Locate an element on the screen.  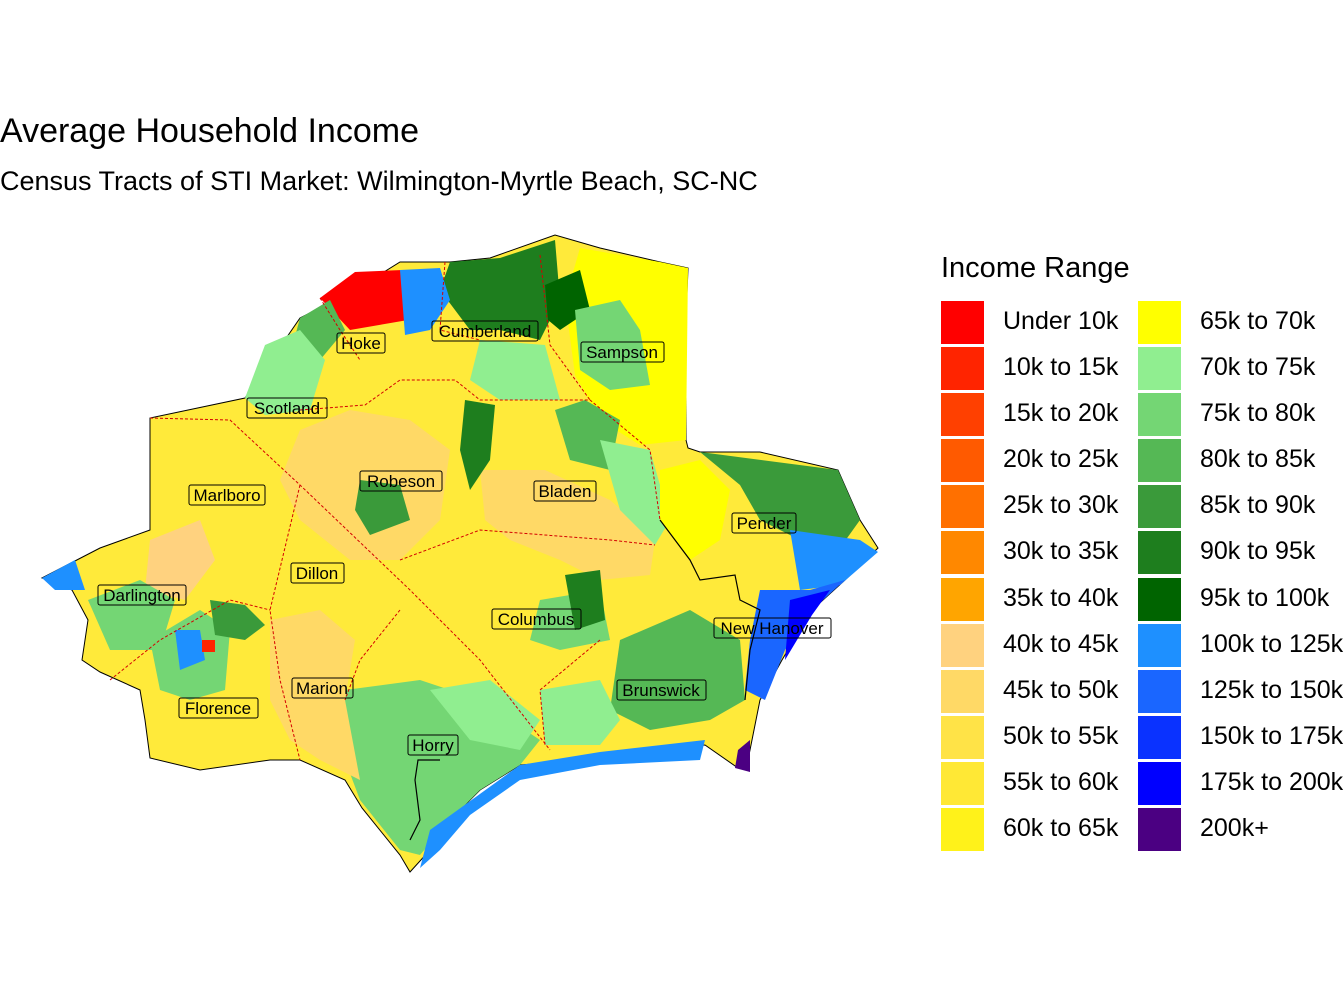
county-label-sampson: Sampson is located at coordinates (622, 352).